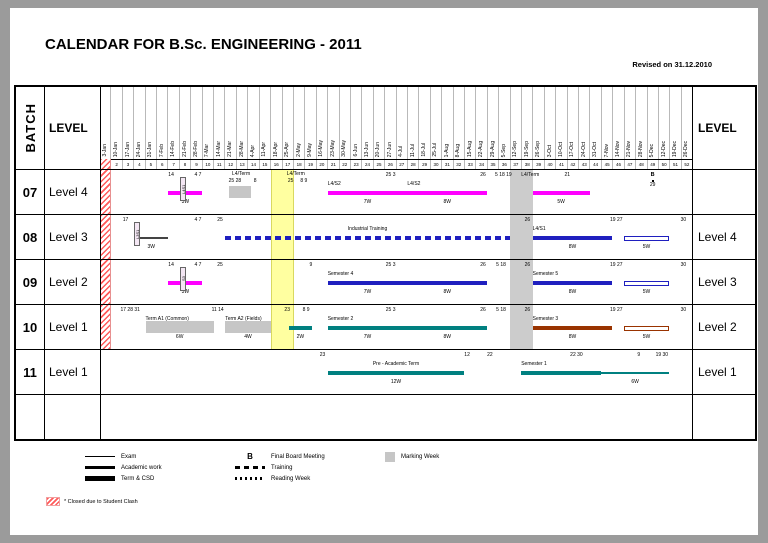 The width and height of the screenshot is (768, 543). Describe the element at coordinates (447, 288) in the screenshot. I see `gantt-bar: 8W` at that location.